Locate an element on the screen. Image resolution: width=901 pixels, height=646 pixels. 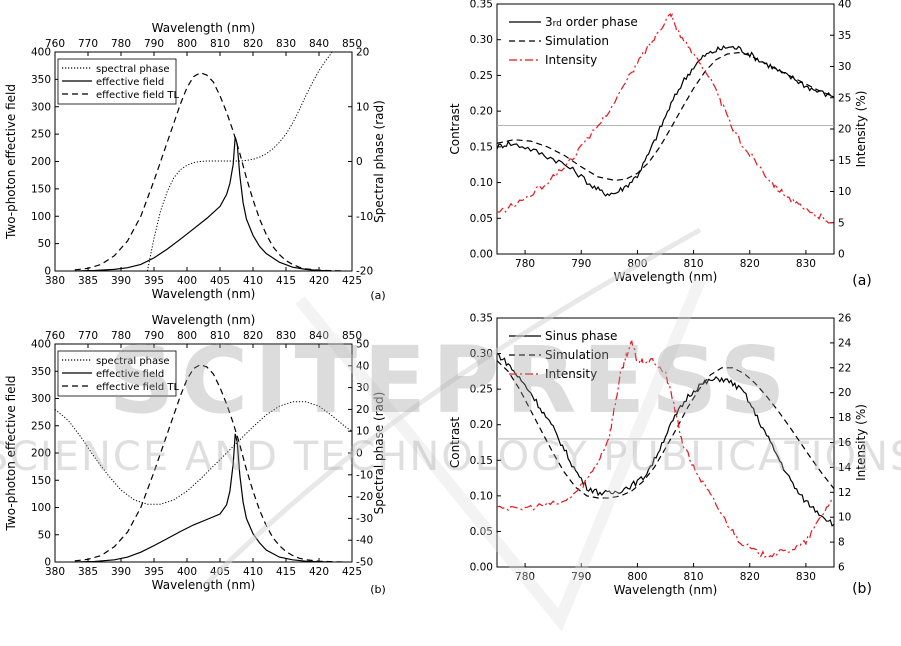
legend-label: Sinus phase is located at coordinates (581, 336).